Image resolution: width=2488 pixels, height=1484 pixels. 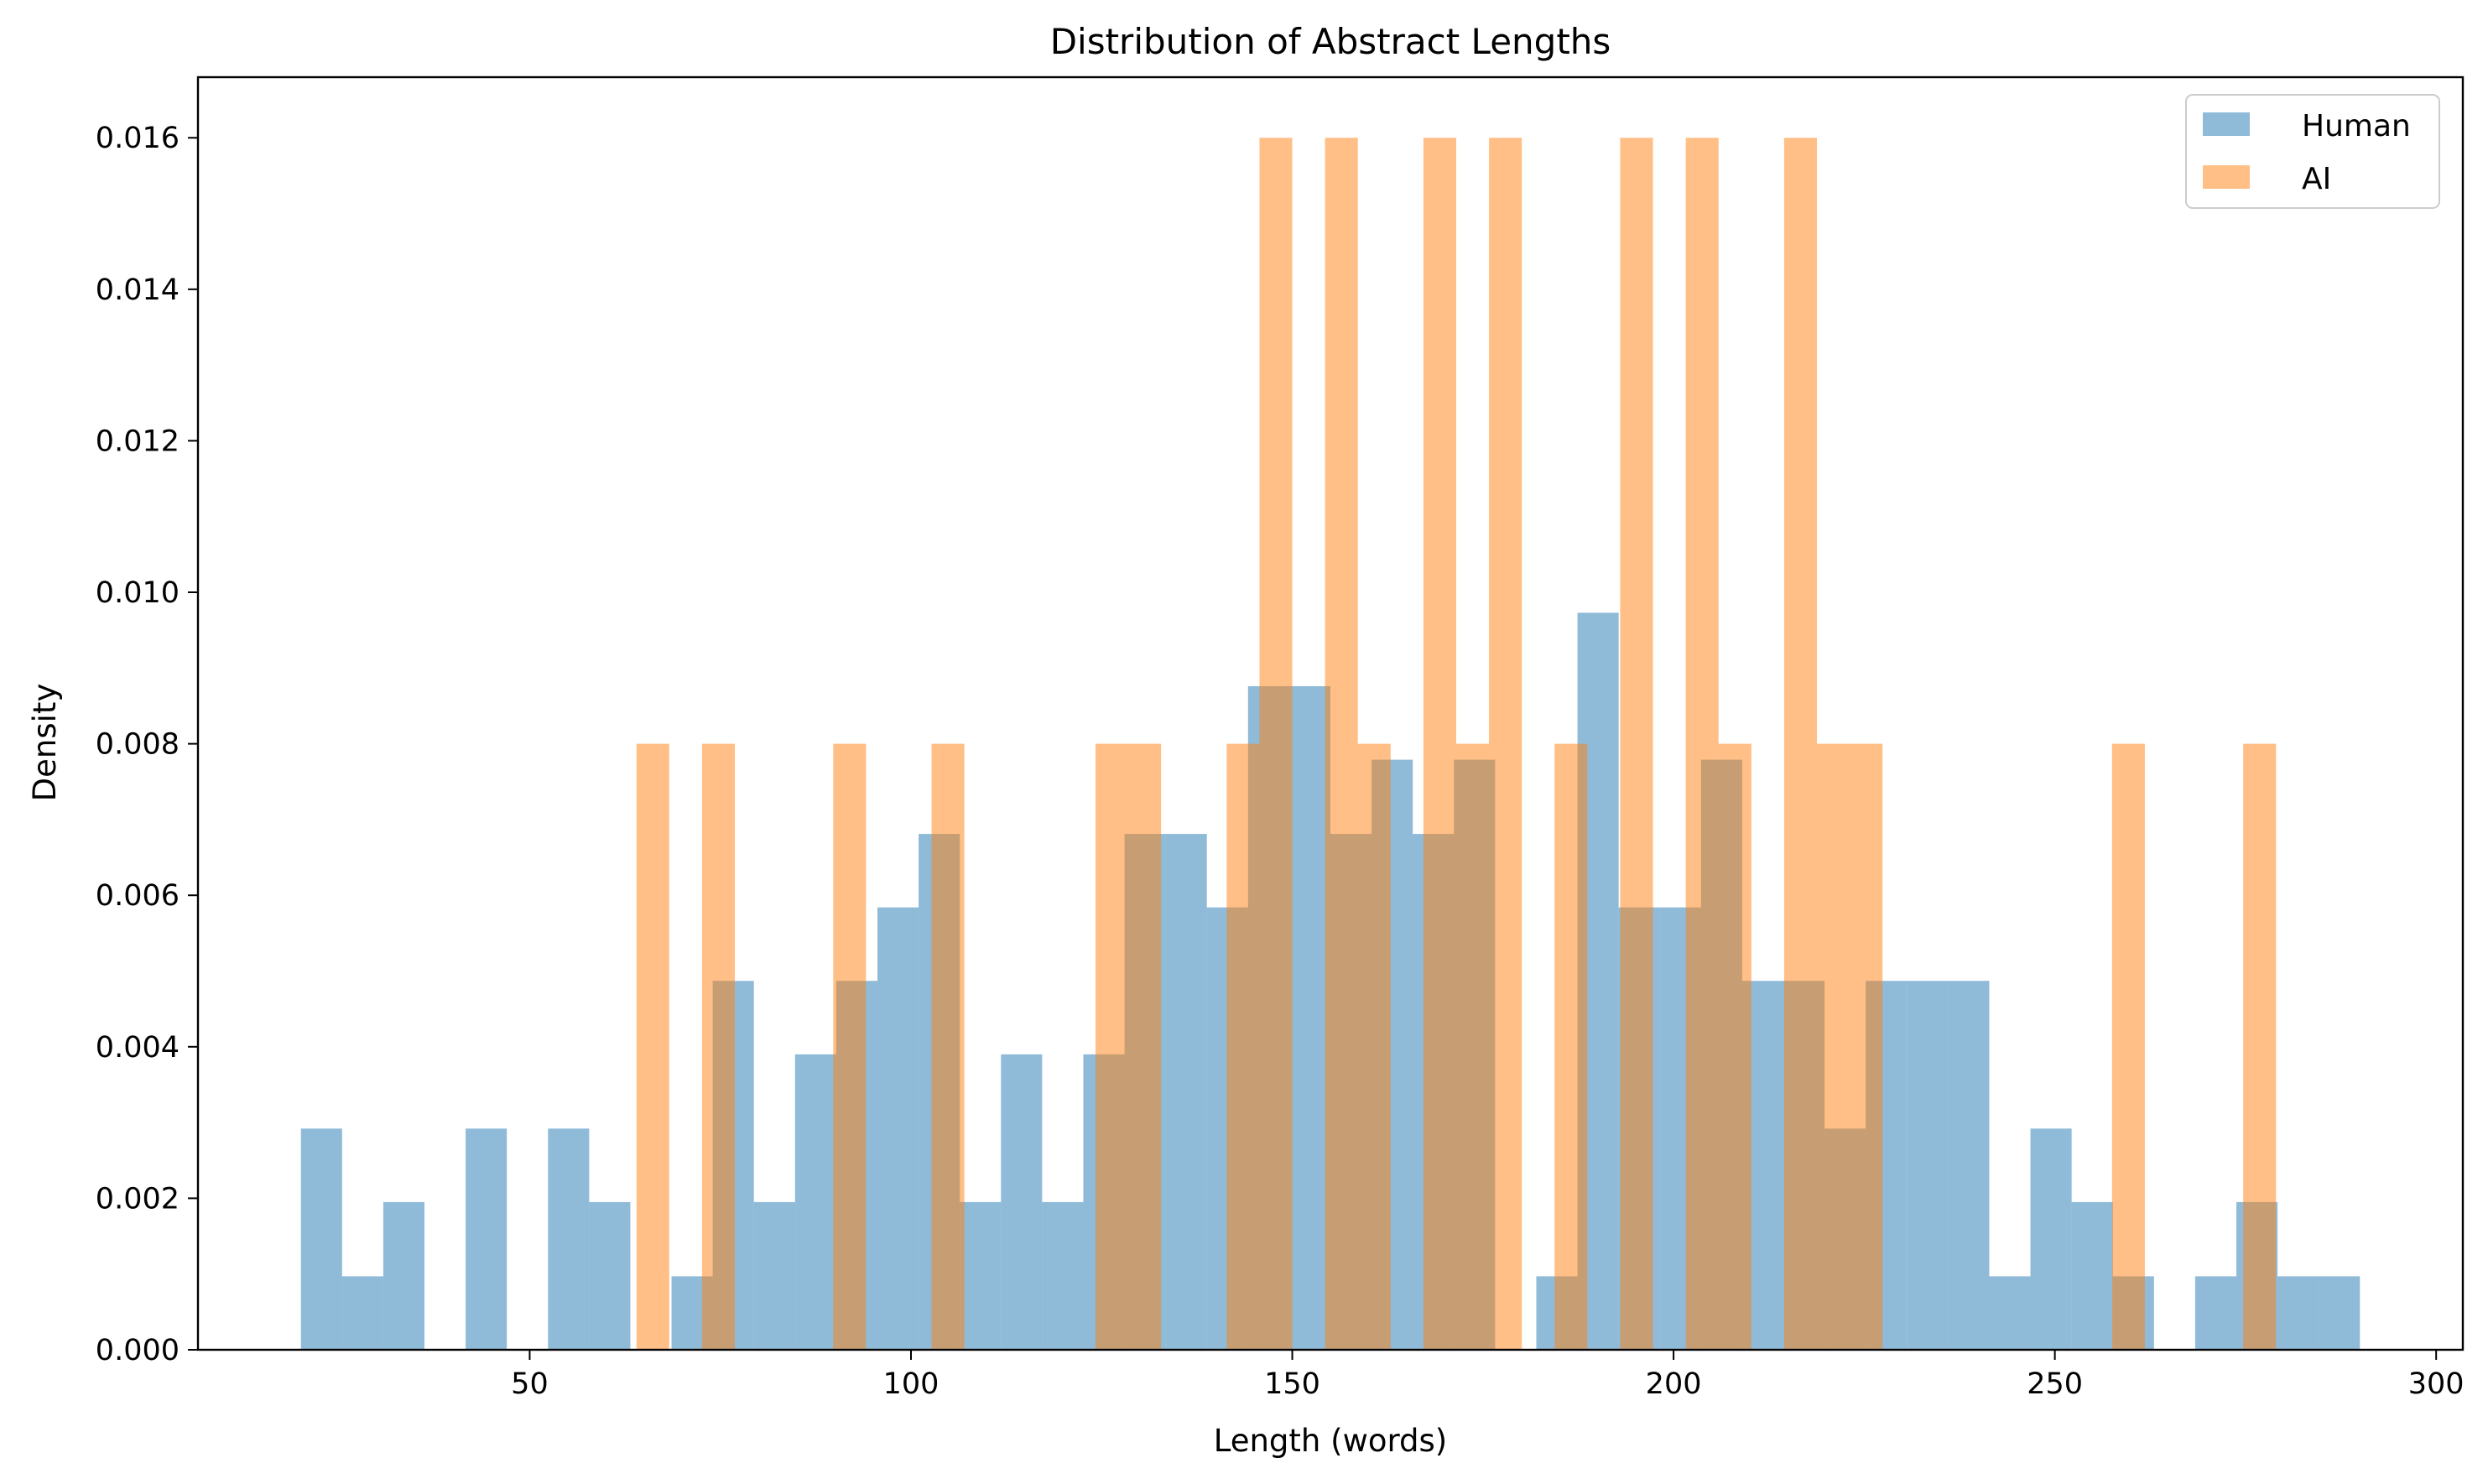 I want to click on y-tick-label: 0.016, so click(x=138, y=138).